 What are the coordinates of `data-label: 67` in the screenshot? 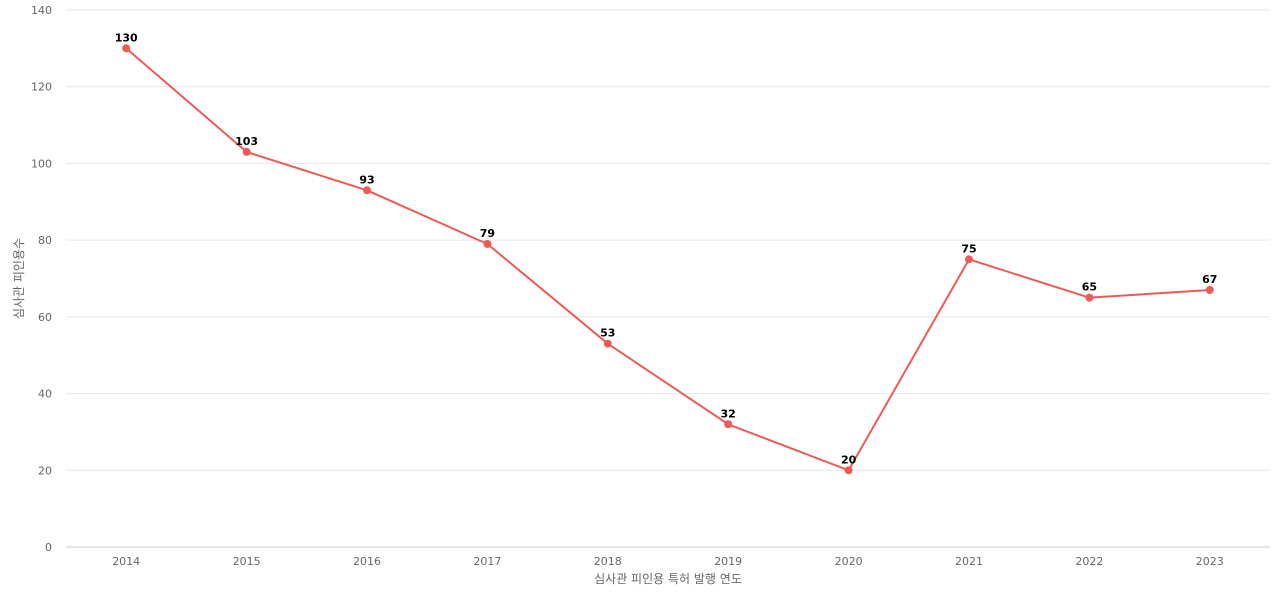 It's located at (1209, 279).